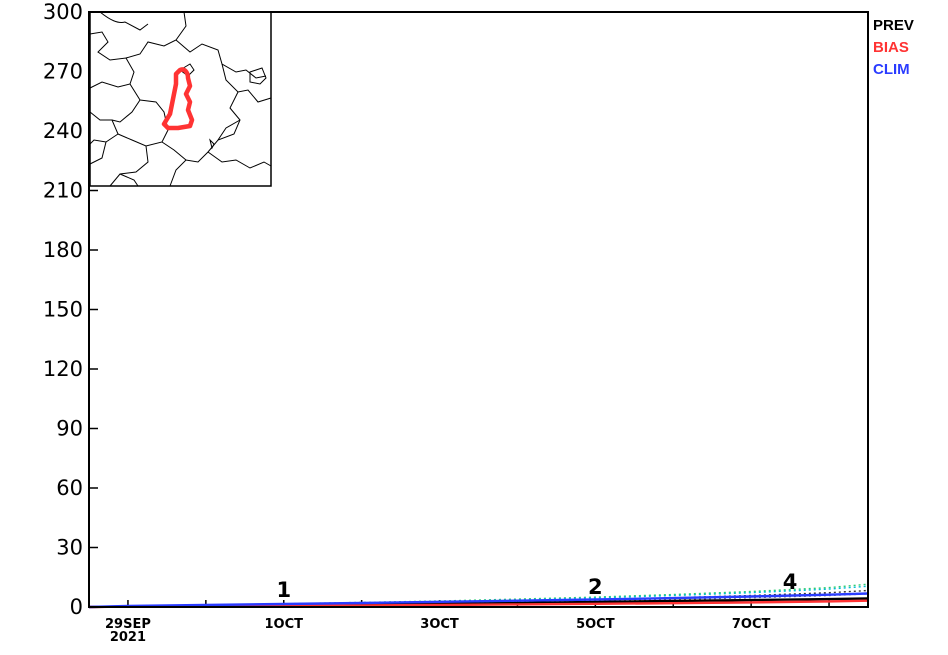 The image size is (948, 655). Describe the element at coordinates (893, 25) in the screenshot. I see `legend-prev: PREV` at that location.